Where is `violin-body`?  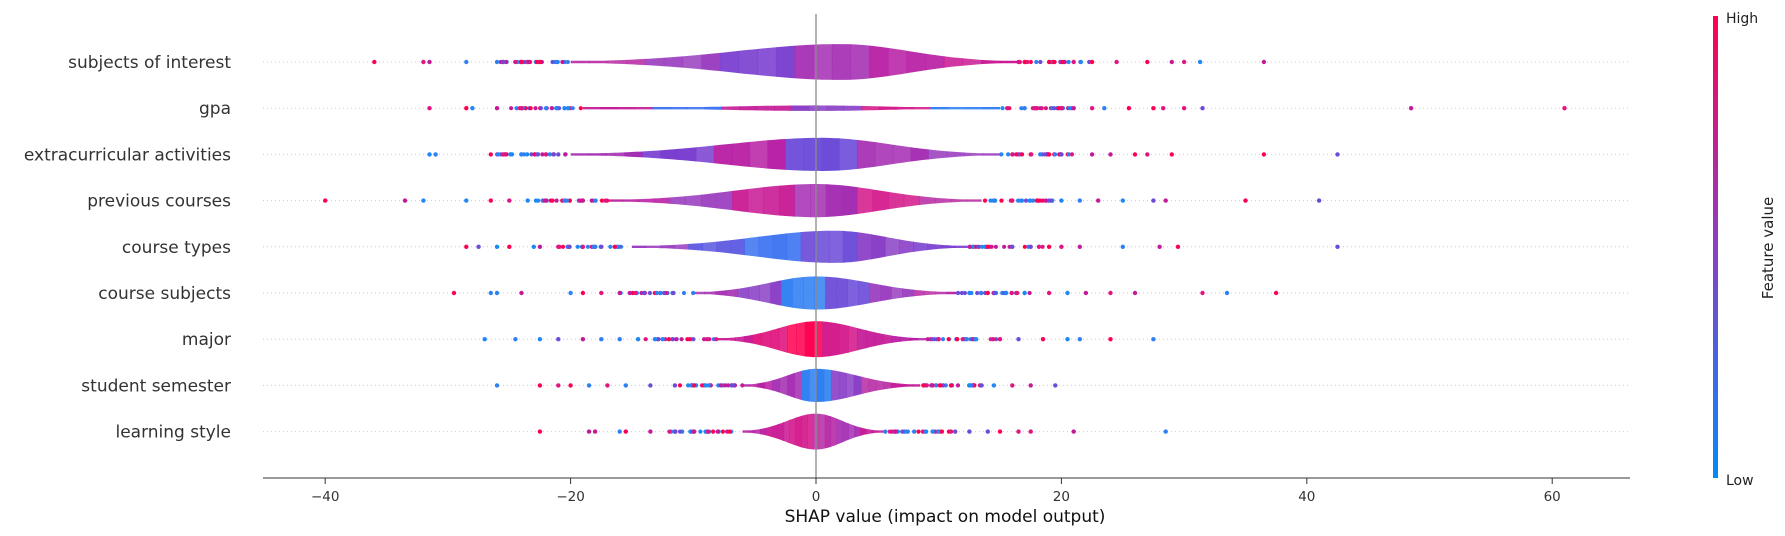 violin-body is located at coordinates (791, 108).